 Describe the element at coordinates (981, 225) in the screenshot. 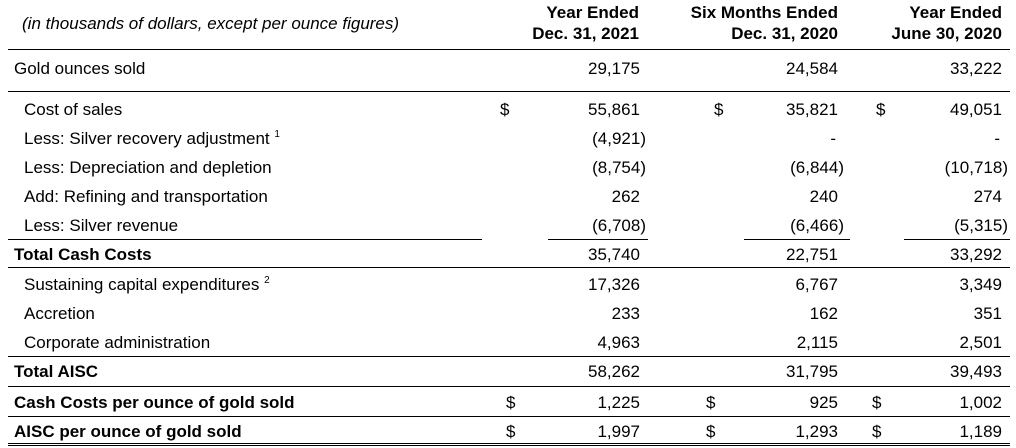

I see `value-col3: (5,315)` at that location.